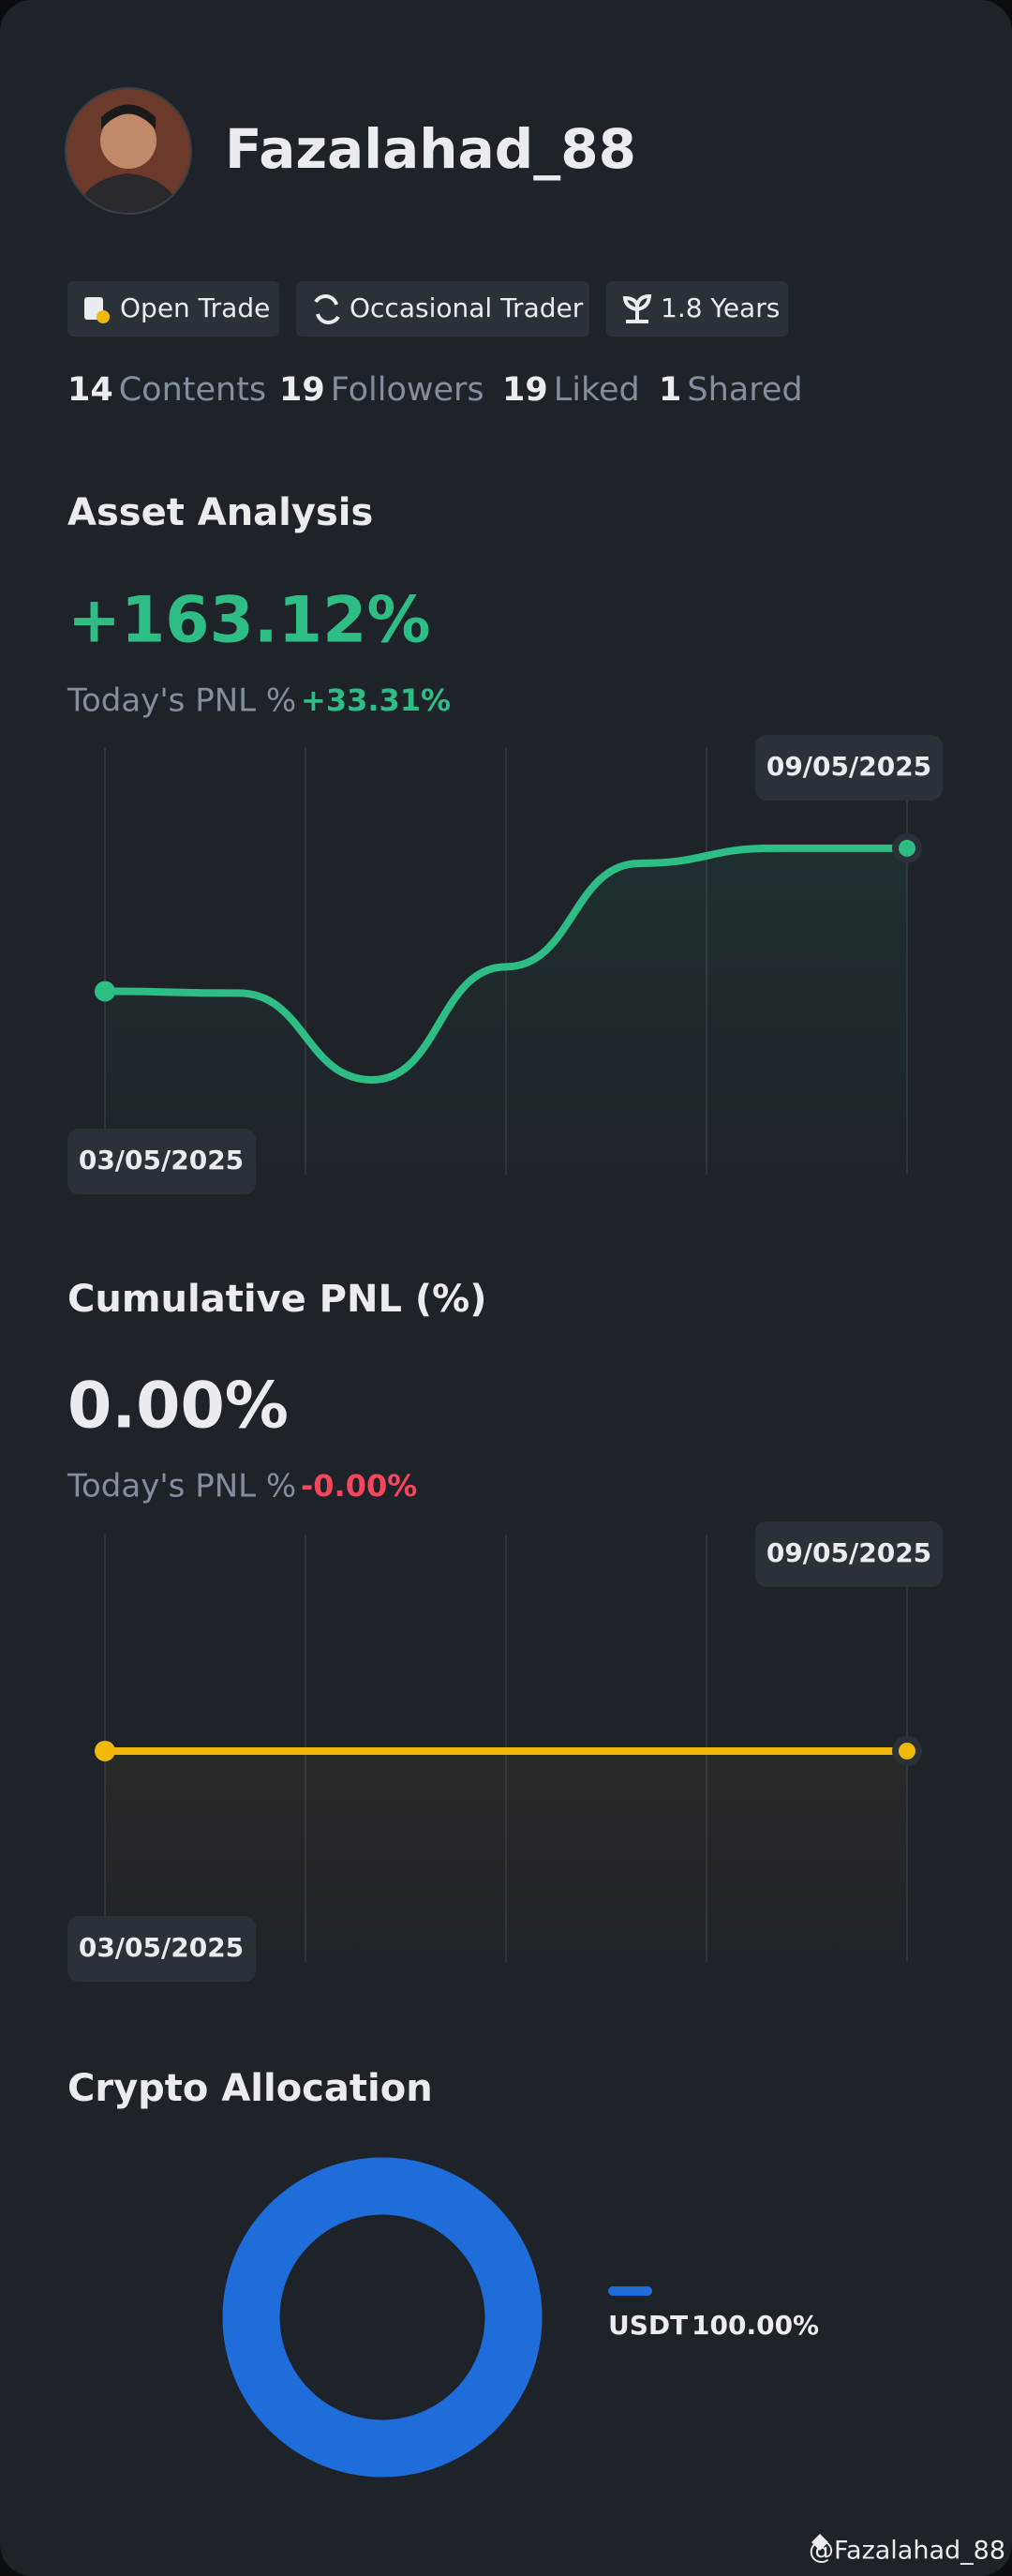 The image size is (1012, 2576). What do you see at coordinates (277, 1299) in the screenshot?
I see `section-title: Cumulative PNL (%)` at bounding box center [277, 1299].